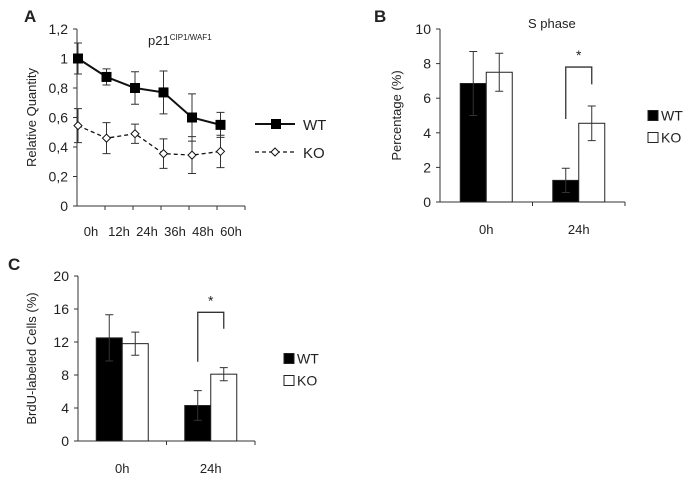 This screenshot has height=480, width=685. Describe the element at coordinates (59, 147) in the screenshot. I see `y-tick-label: 0,4` at that location.